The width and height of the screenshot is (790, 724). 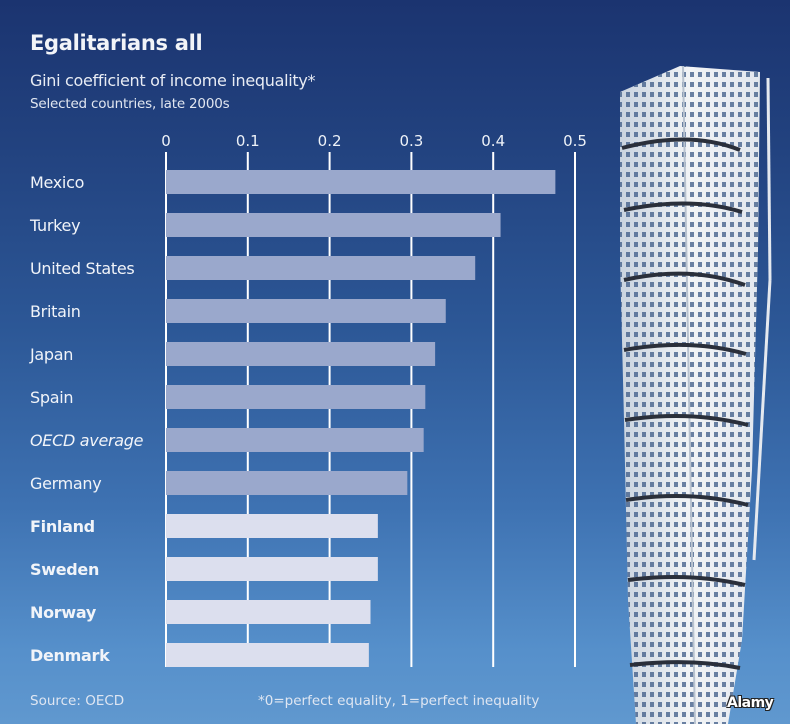 I want to click on x-tick-label: 0.2, so click(x=330, y=141).